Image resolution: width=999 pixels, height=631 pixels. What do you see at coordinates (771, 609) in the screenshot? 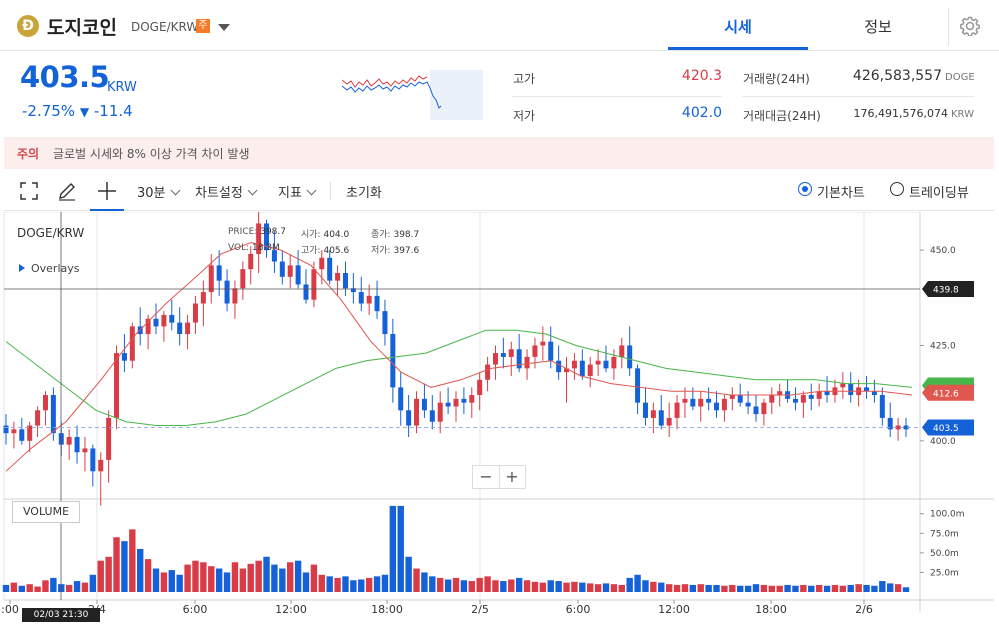
I see `time-tick-label: 18:00` at bounding box center [771, 609].